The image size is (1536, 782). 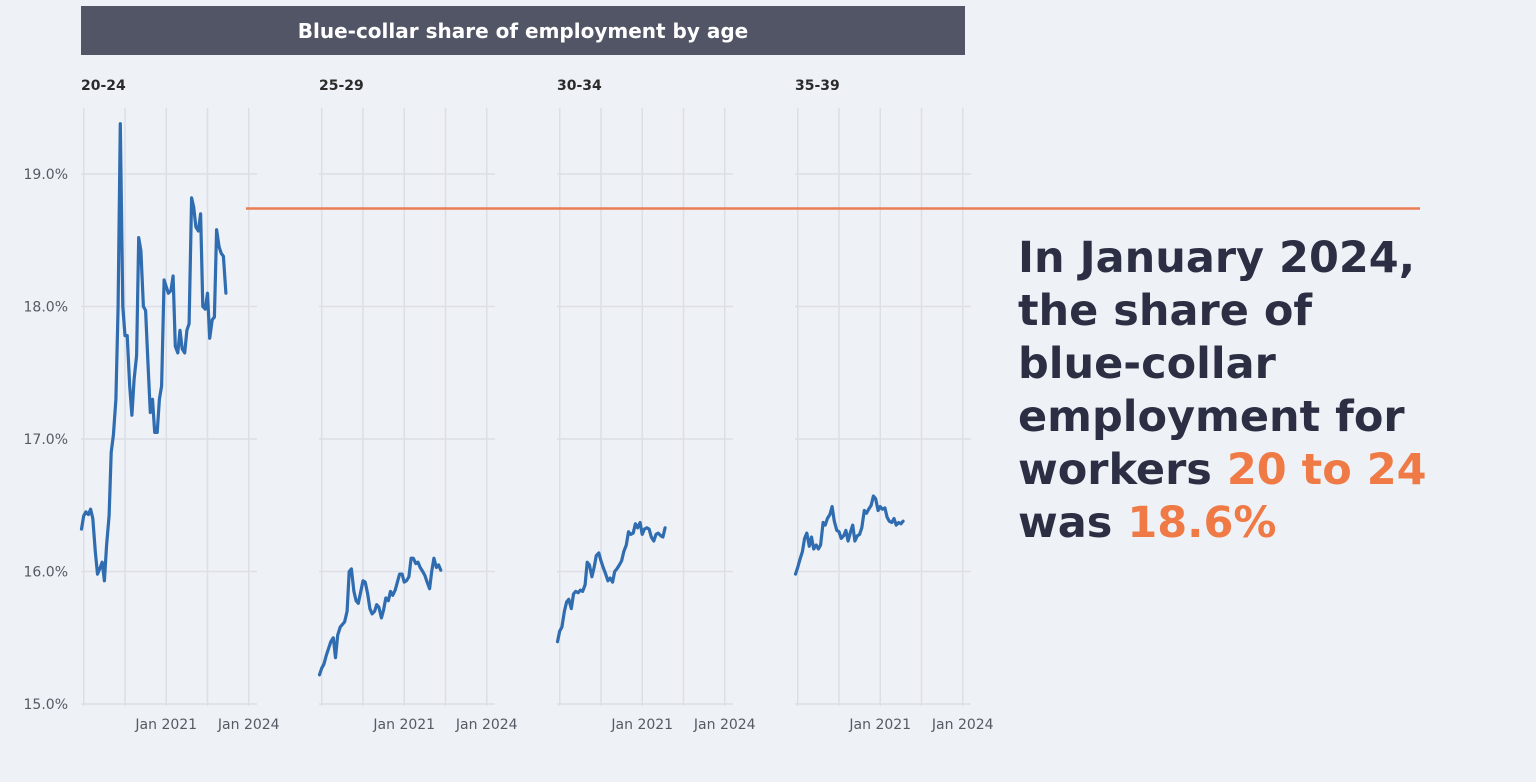 I want to click on callout-line2: was, so click(x=1065, y=523).